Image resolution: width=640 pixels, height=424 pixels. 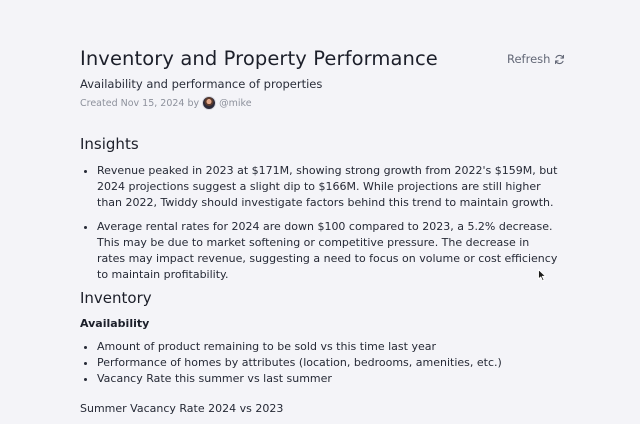 What do you see at coordinates (209, 103) in the screenshot?
I see `author-avatar` at bounding box center [209, 103].